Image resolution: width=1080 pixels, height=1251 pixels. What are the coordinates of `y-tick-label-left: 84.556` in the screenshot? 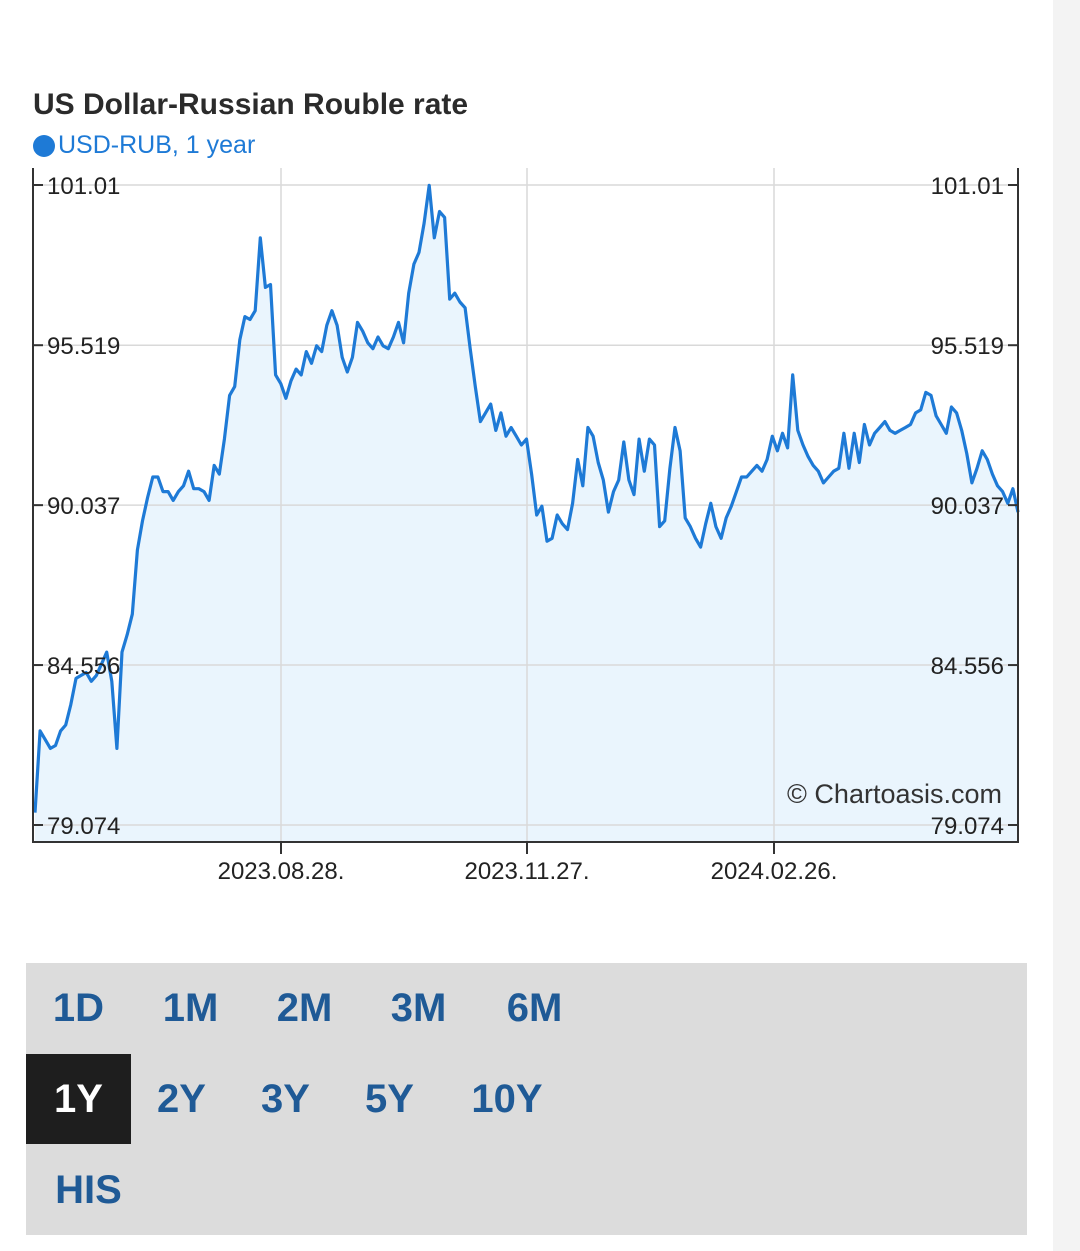 It's located at (83, 666).